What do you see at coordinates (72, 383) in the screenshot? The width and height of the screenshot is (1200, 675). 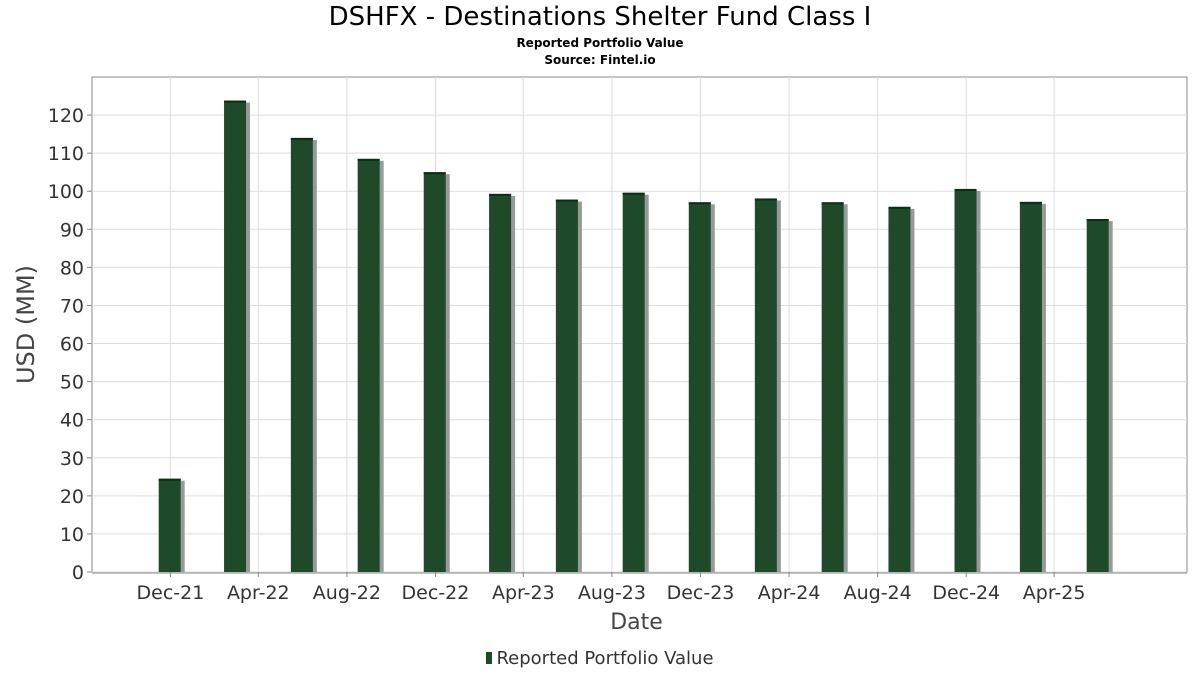 I see `y-tick-label: 50` at bounding box center [72, 383].